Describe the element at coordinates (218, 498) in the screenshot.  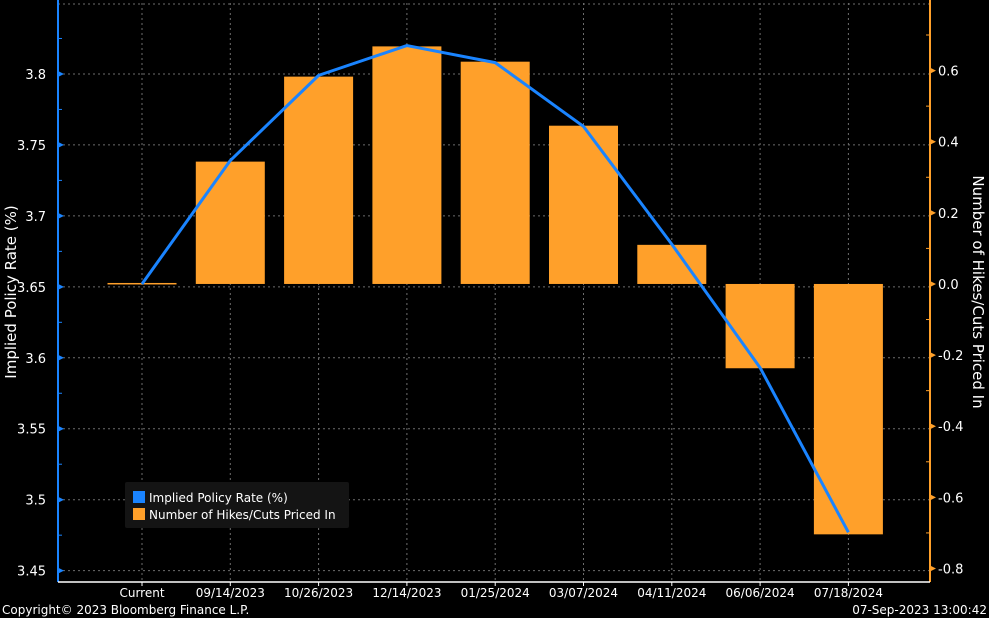
I see `legend-label-rate: Implied Policy Rate (%)` at that location.